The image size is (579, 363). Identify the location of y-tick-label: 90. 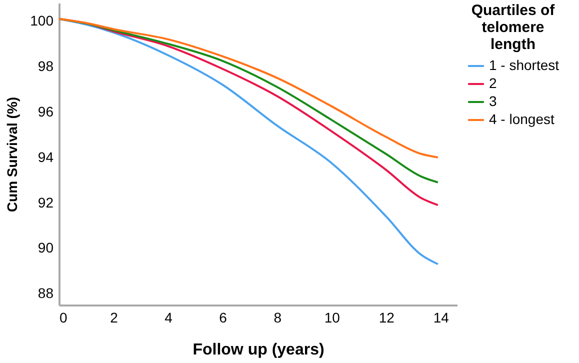
(46, 248).